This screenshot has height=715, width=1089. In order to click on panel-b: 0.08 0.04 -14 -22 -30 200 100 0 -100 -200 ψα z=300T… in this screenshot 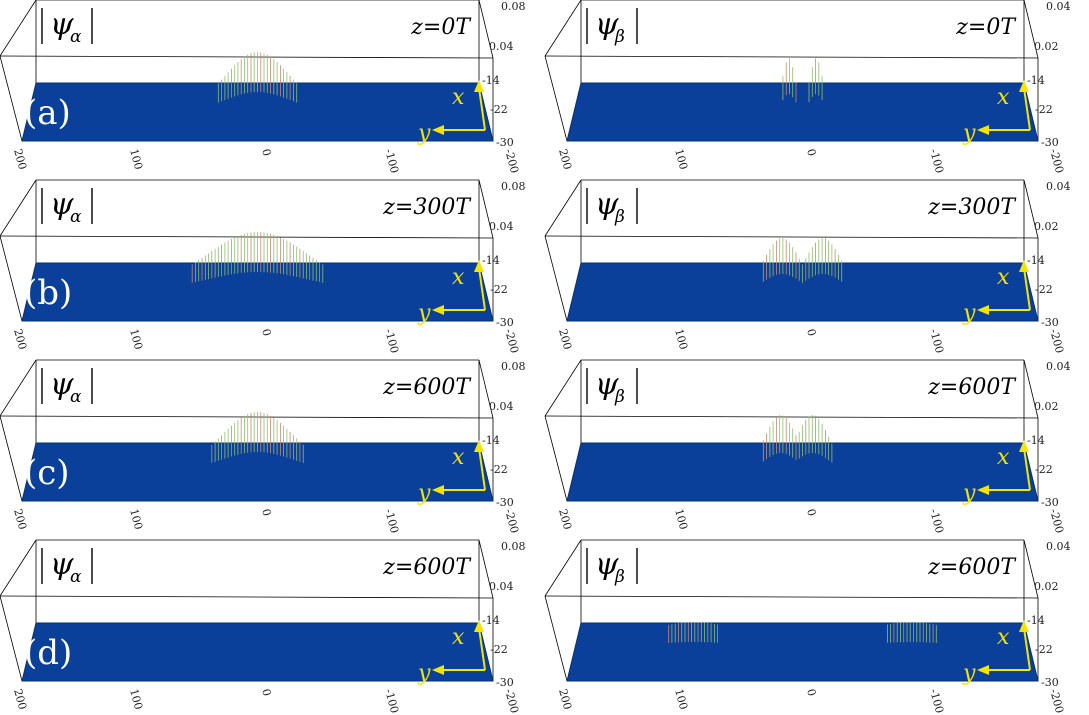, I will do `click(263, 267)`.